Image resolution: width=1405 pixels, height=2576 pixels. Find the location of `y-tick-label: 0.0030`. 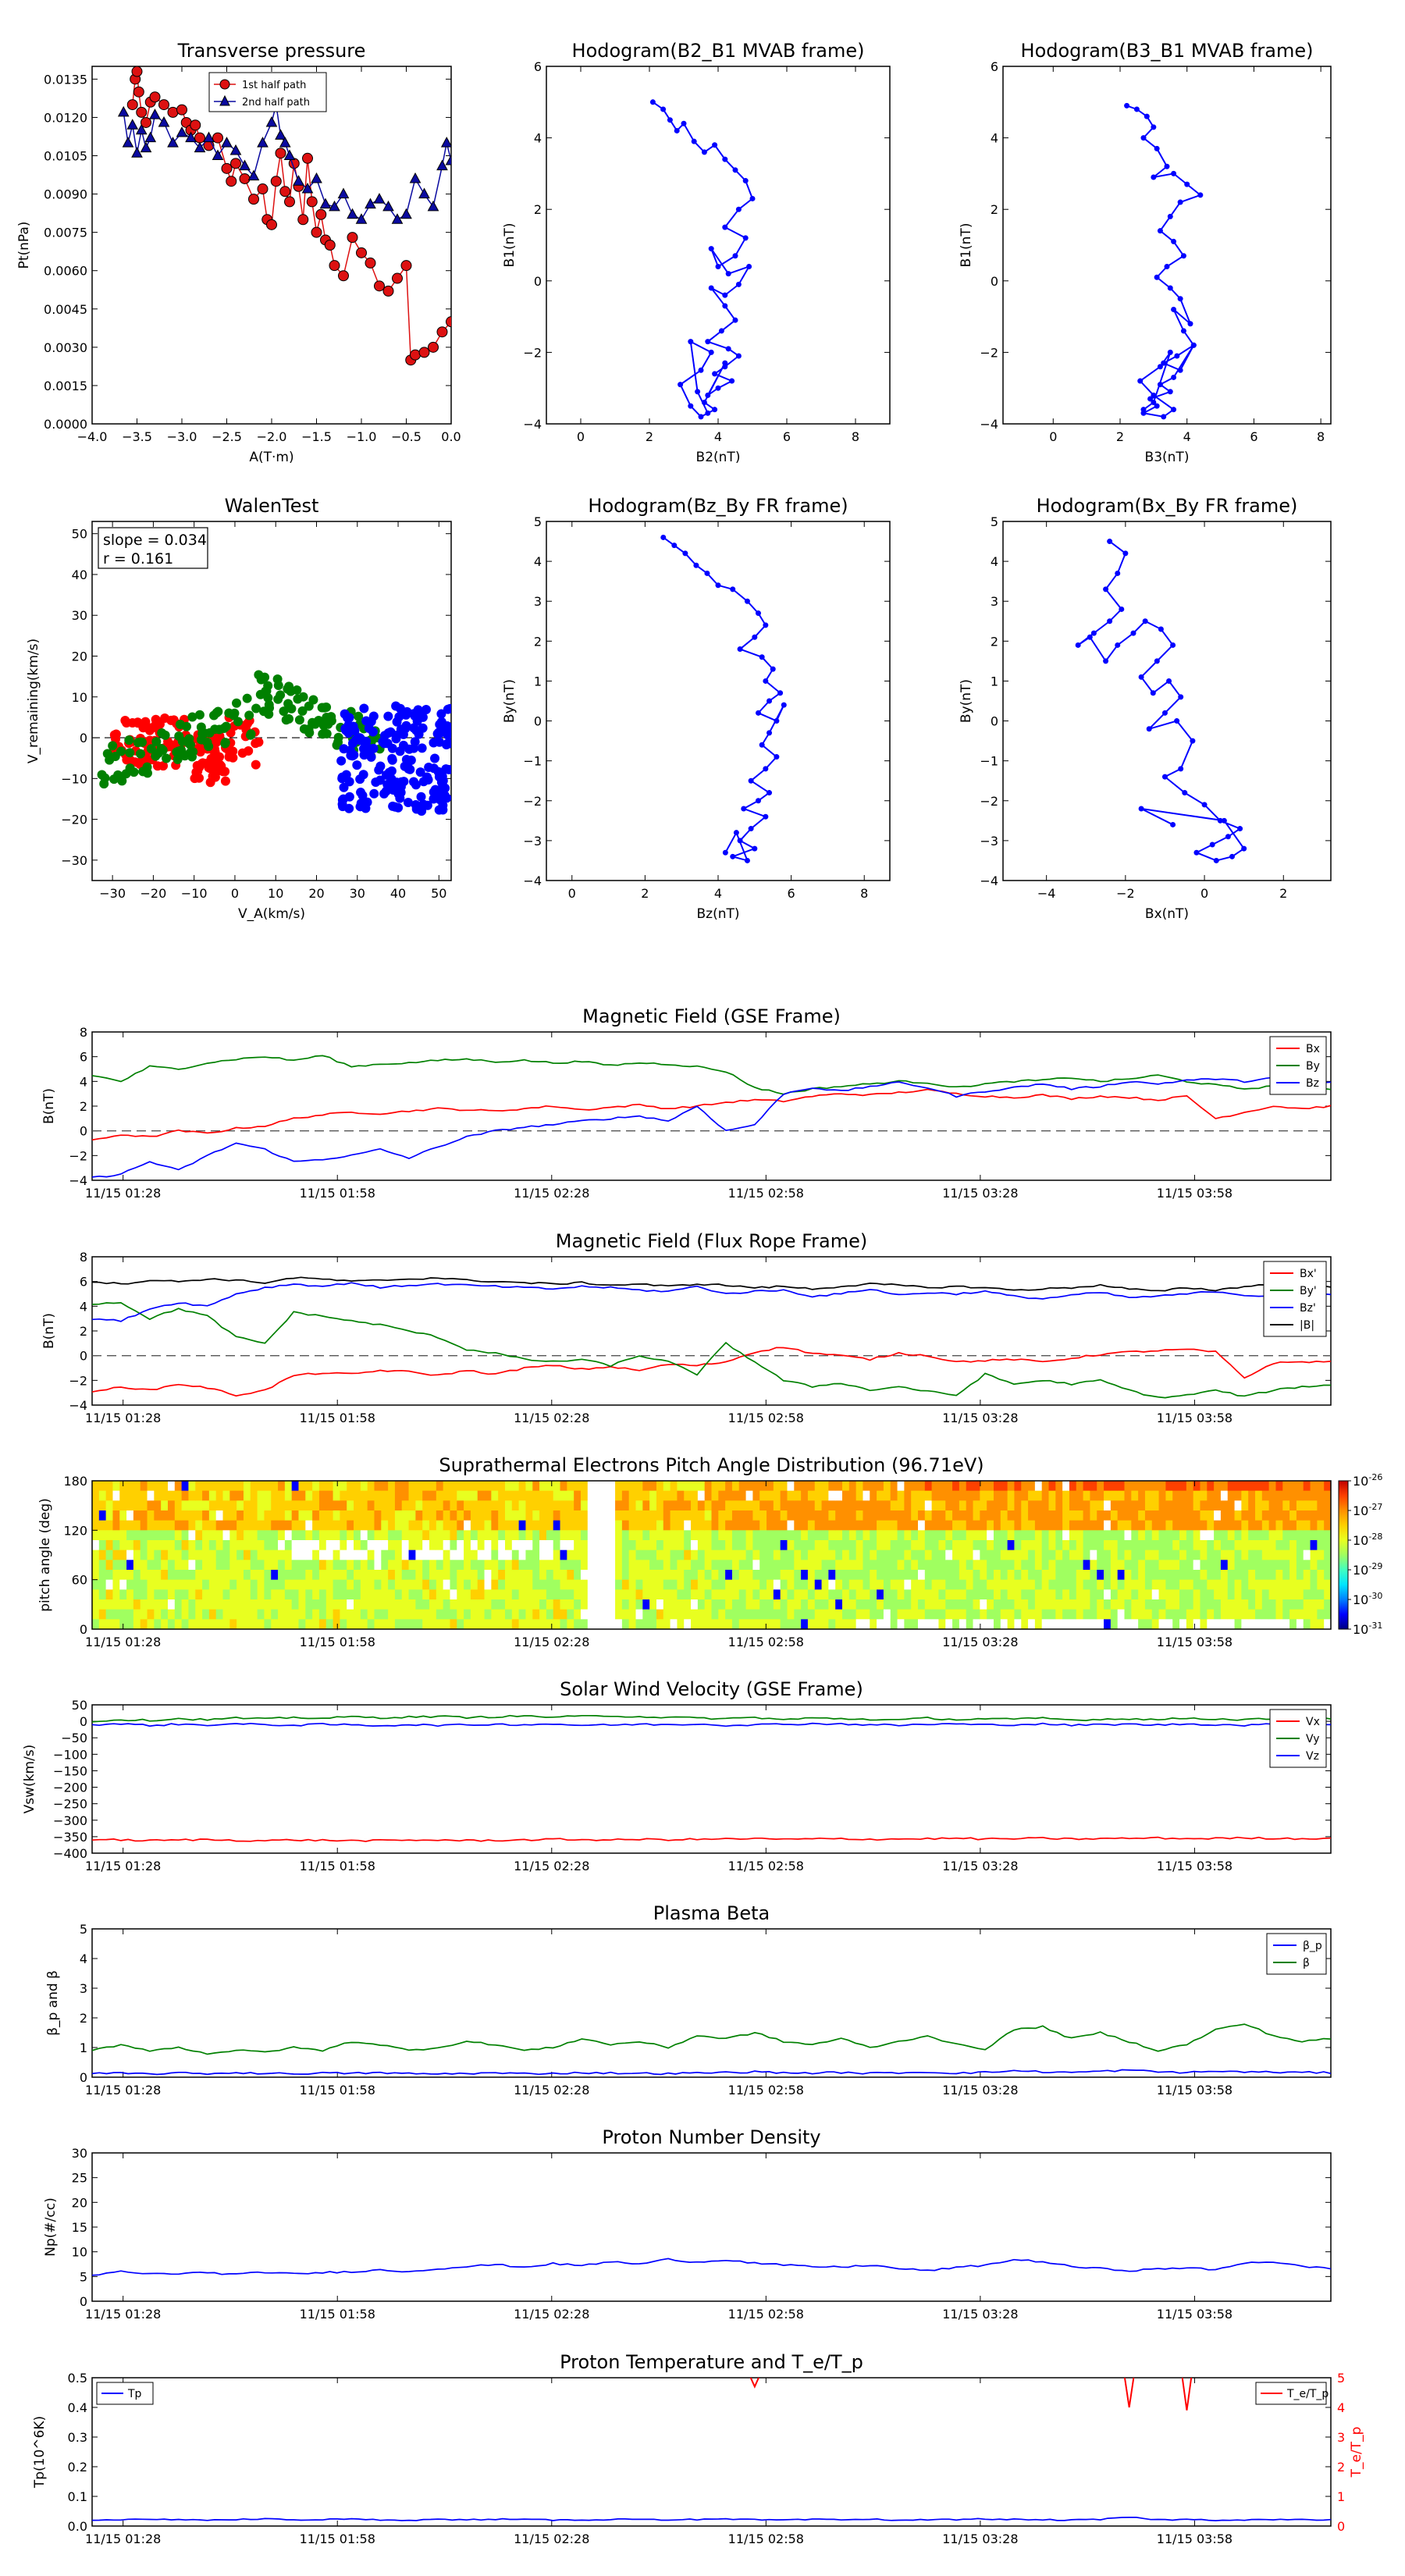

y-tick-label: 0.0030 is located at coordinates (65, 347).